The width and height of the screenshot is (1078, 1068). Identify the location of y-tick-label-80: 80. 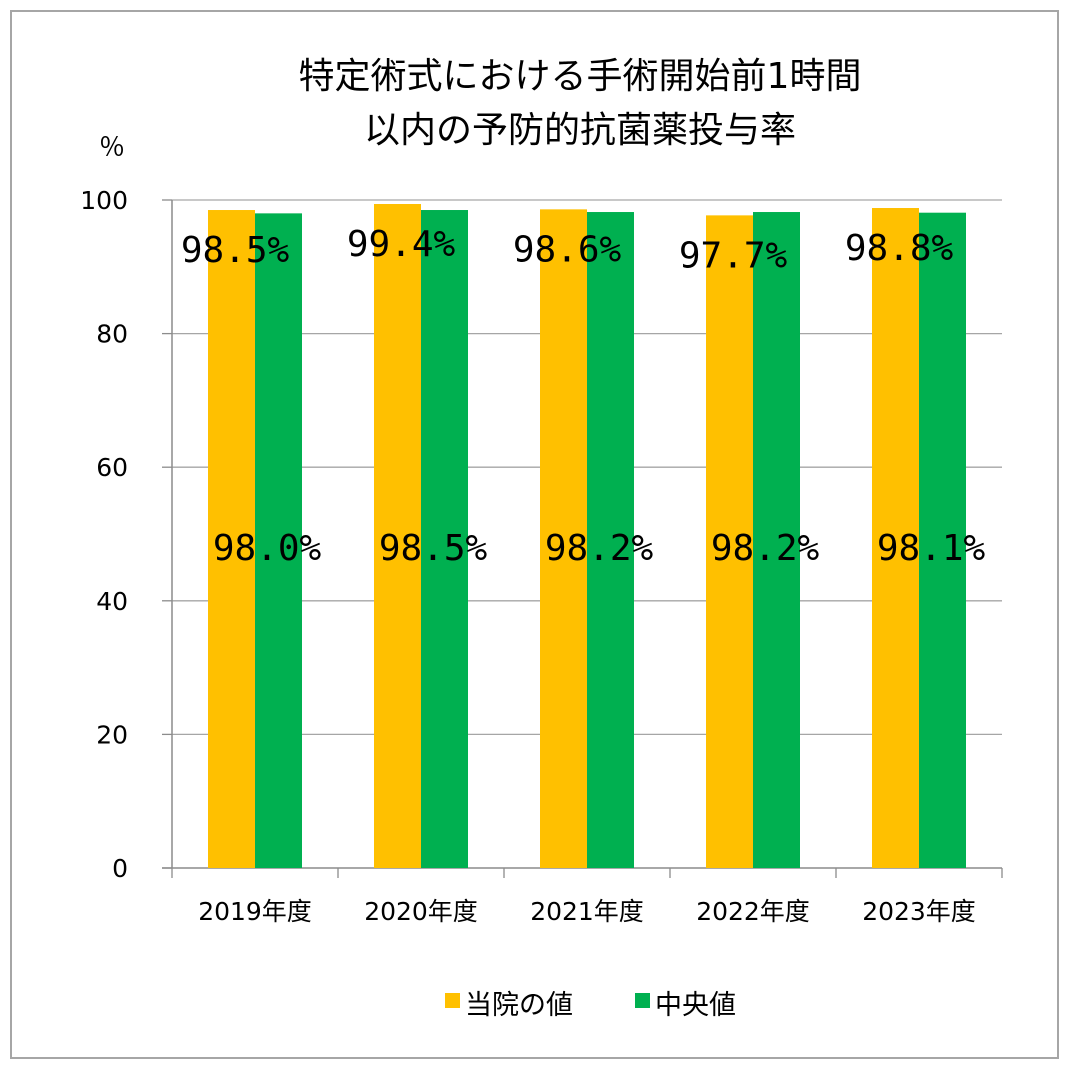
(112, 334).